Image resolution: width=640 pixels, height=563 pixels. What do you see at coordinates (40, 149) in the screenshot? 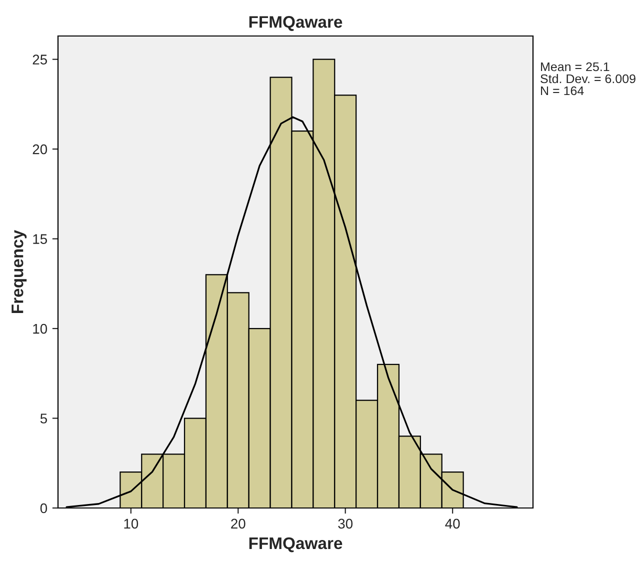
I see `y-tick-label: 20` at bounding box center [40, 149].